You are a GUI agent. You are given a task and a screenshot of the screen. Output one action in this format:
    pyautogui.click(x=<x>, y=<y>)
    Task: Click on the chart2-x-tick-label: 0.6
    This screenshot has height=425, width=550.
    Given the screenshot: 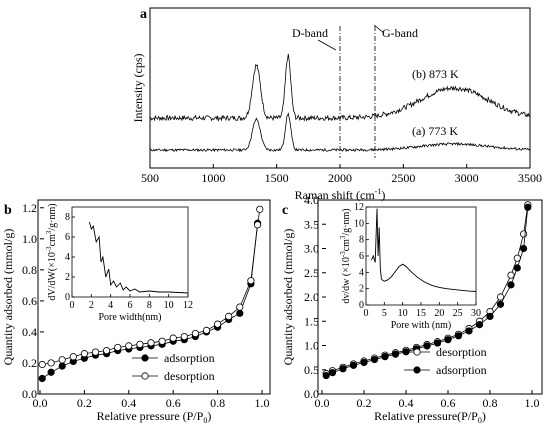 What is the action you would take?
    pyautogui.click(x=448, y=403)
    